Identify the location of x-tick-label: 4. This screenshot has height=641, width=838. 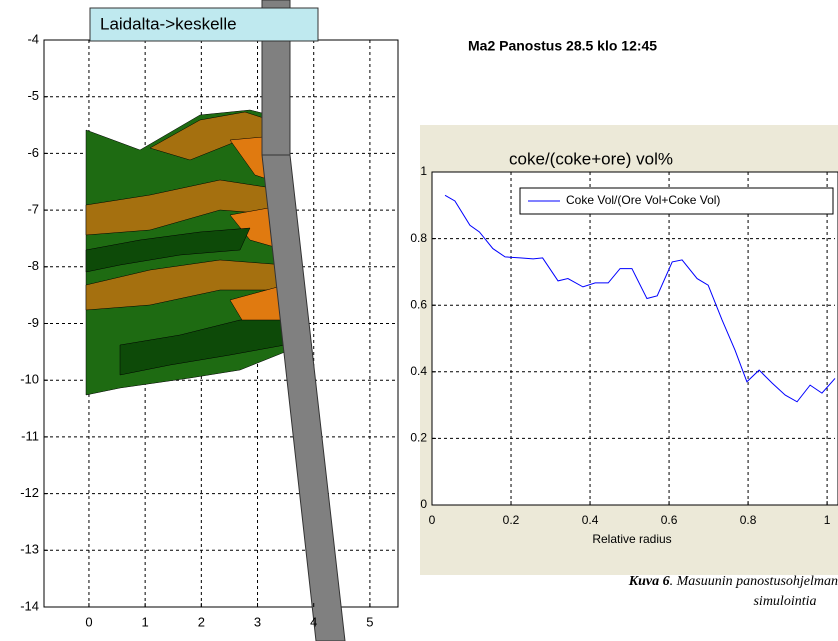
(313, 621).